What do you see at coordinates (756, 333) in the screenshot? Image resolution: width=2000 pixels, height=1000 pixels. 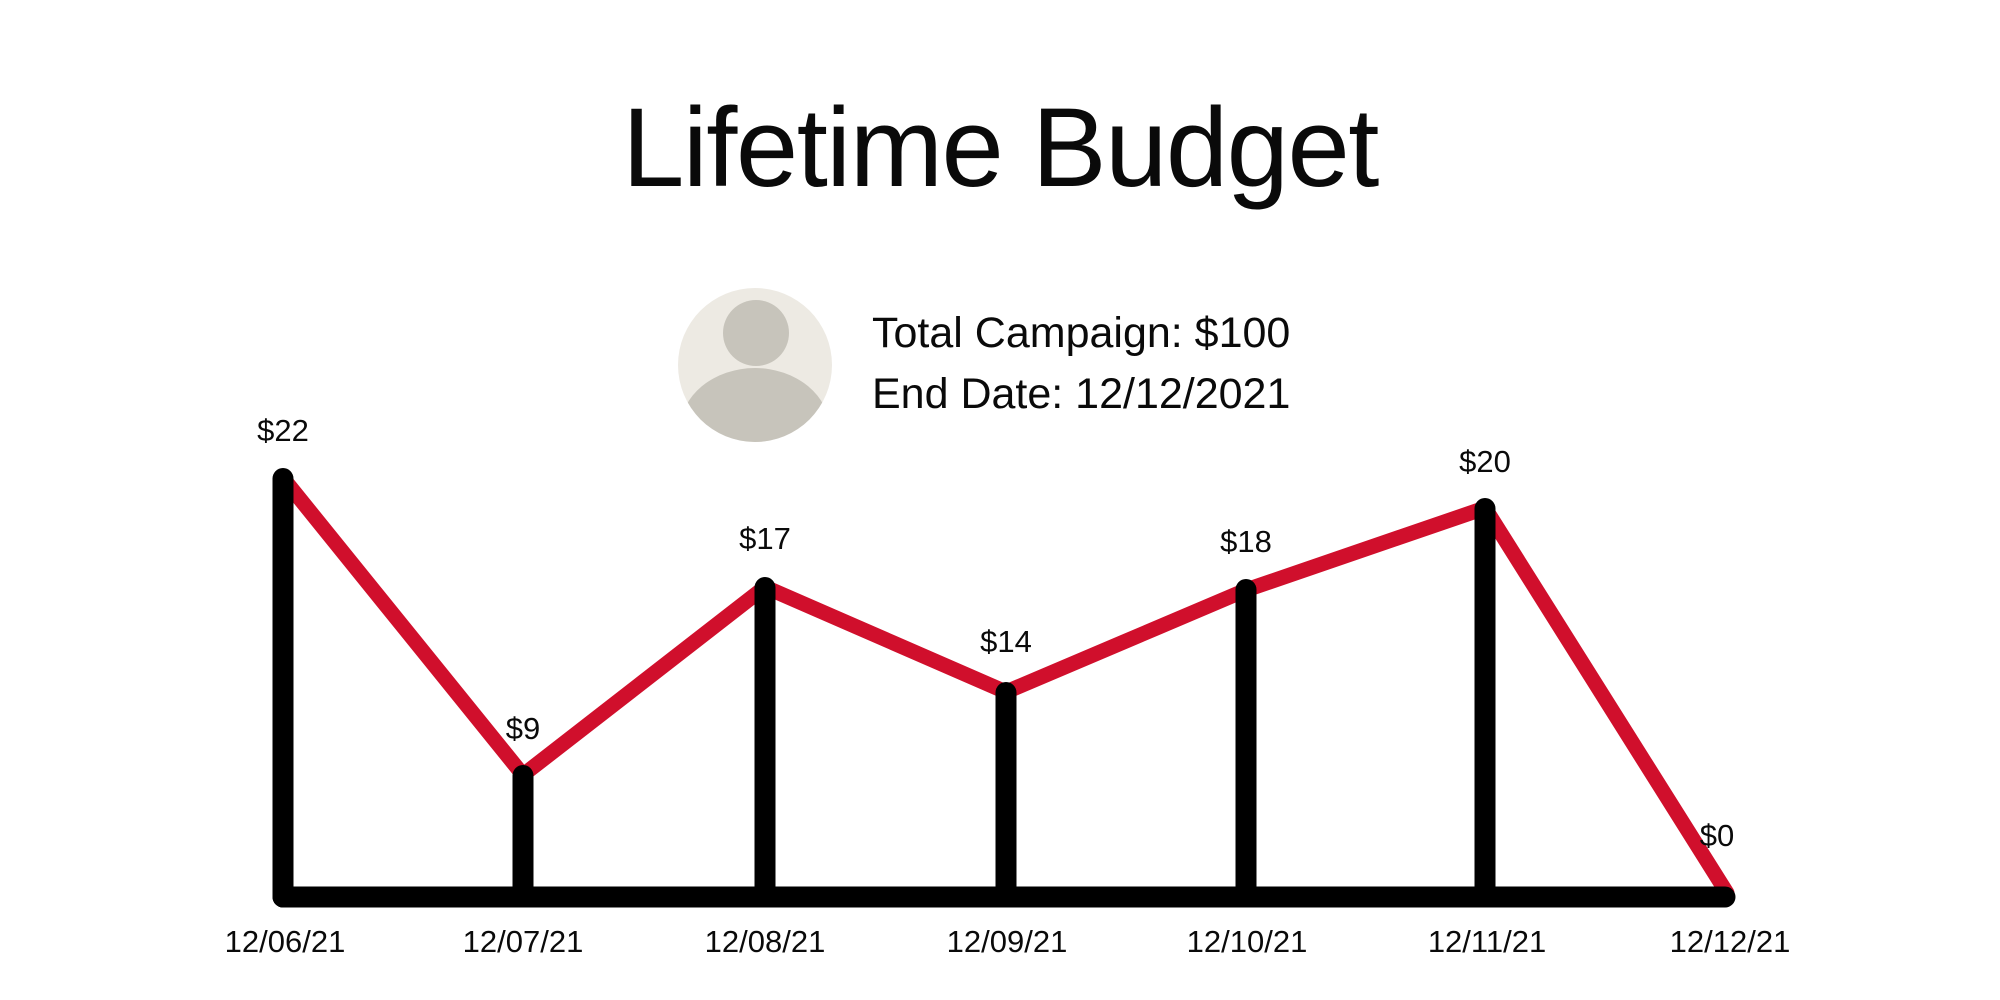 I see `person-icon` at bounding box center [756, 333].